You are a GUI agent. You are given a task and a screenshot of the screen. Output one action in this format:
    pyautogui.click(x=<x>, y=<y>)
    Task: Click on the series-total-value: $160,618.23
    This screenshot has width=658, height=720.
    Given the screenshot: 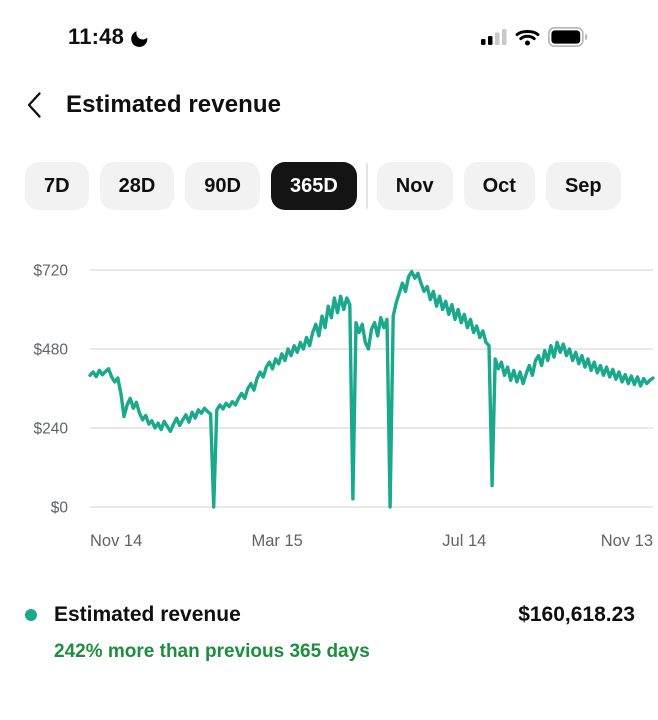 What is the action you would take?
    pyautogui.click(x=576, y=614)
    